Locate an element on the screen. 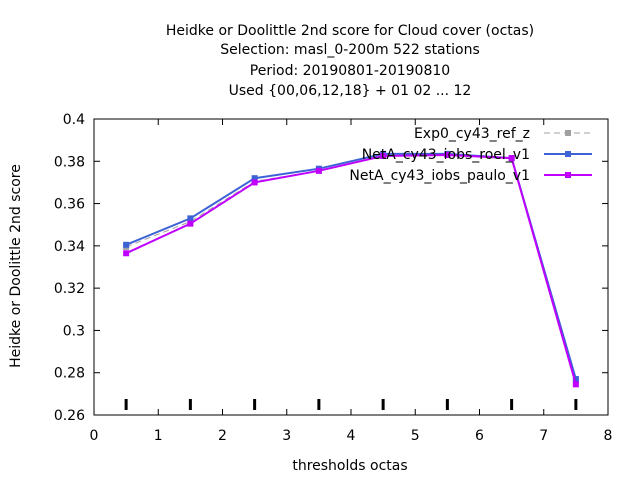 This screenshot has width=640, height=480. x-tick-label: 7 is located at coordinates (543, 436).